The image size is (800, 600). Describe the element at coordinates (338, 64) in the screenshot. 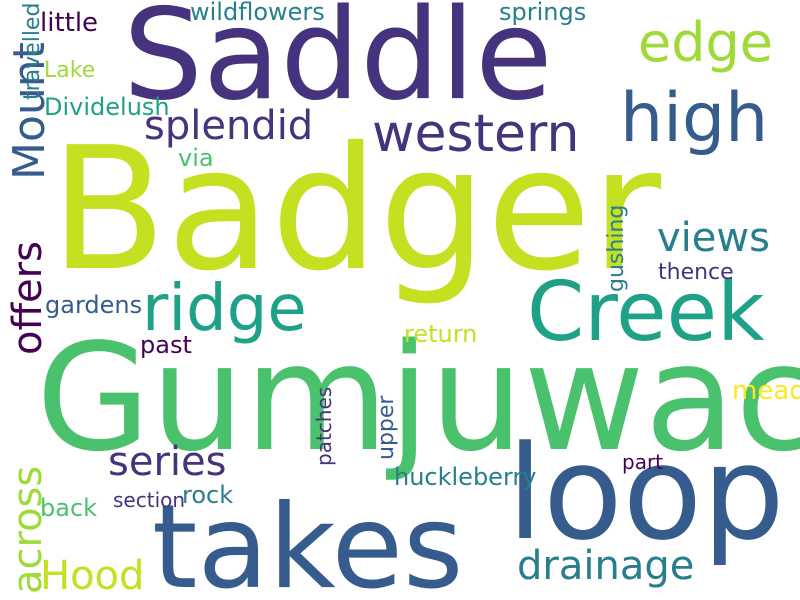

I see `word-saddle: Saddle` at that location.